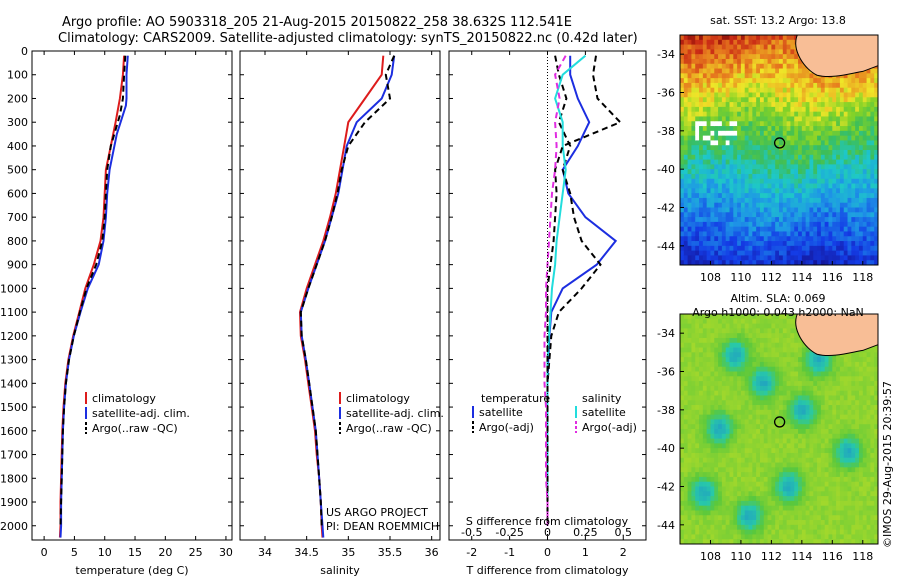  Describe the element at coordinates (862, 277) in the screenshot. I see `lon-tick-label: 118` at that location.